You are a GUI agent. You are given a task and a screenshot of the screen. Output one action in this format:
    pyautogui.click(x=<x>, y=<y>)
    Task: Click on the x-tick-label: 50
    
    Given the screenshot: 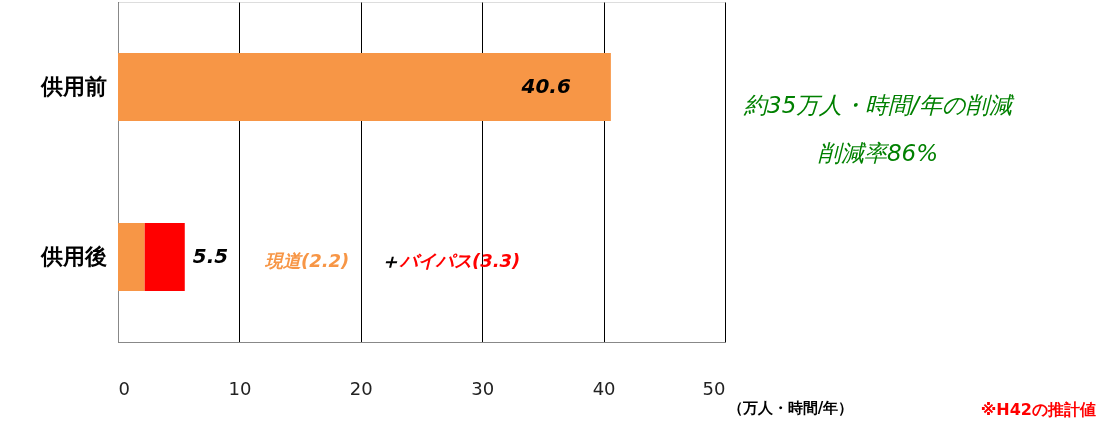 What is the action you would take?
    pyautogui.click(x=714, y=388)
    